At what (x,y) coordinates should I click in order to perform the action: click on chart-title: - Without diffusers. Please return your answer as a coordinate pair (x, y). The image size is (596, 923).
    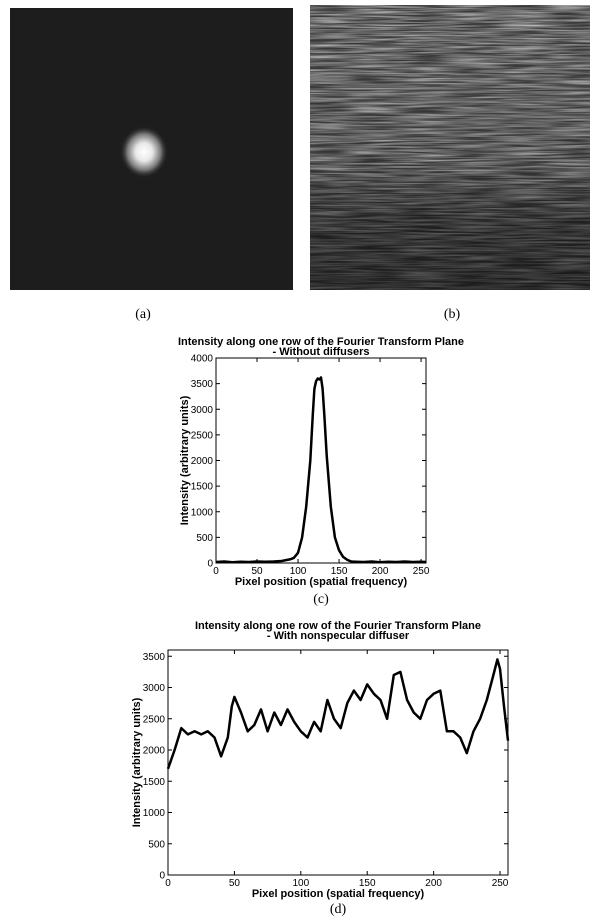
    Looking at the image, I should click on (320, 352).